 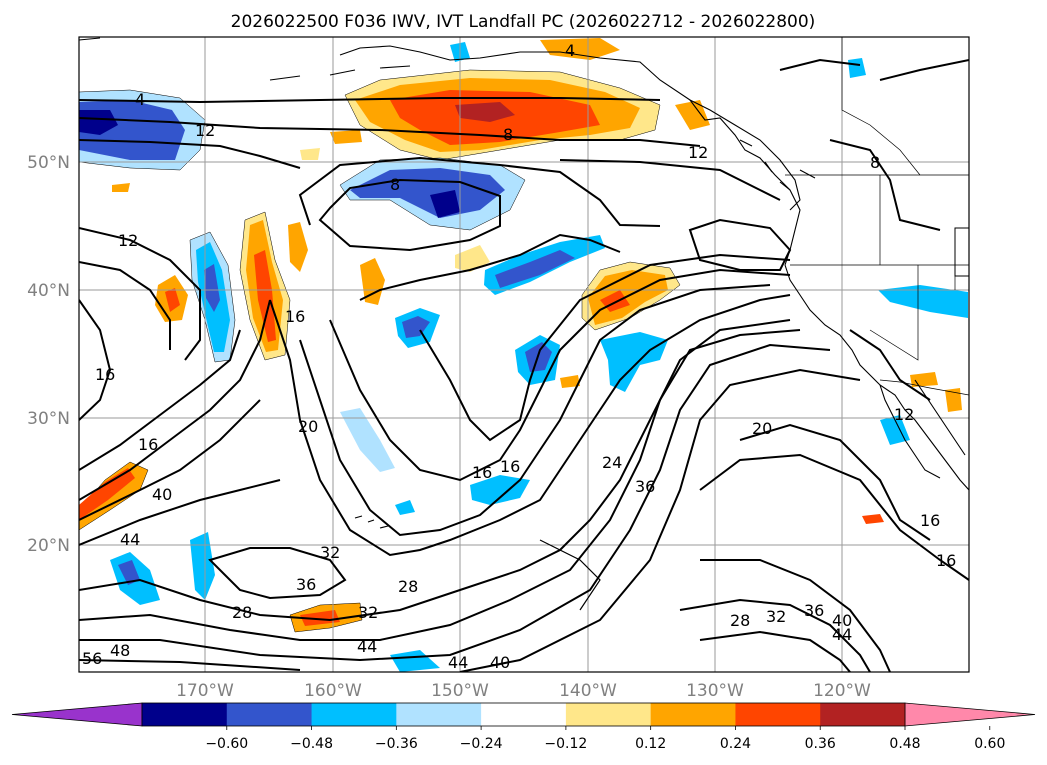 What do you see at coordinates (881, 106) in the screenshot?
I see `alaska-canada-border` at bounding box center [881, 106].